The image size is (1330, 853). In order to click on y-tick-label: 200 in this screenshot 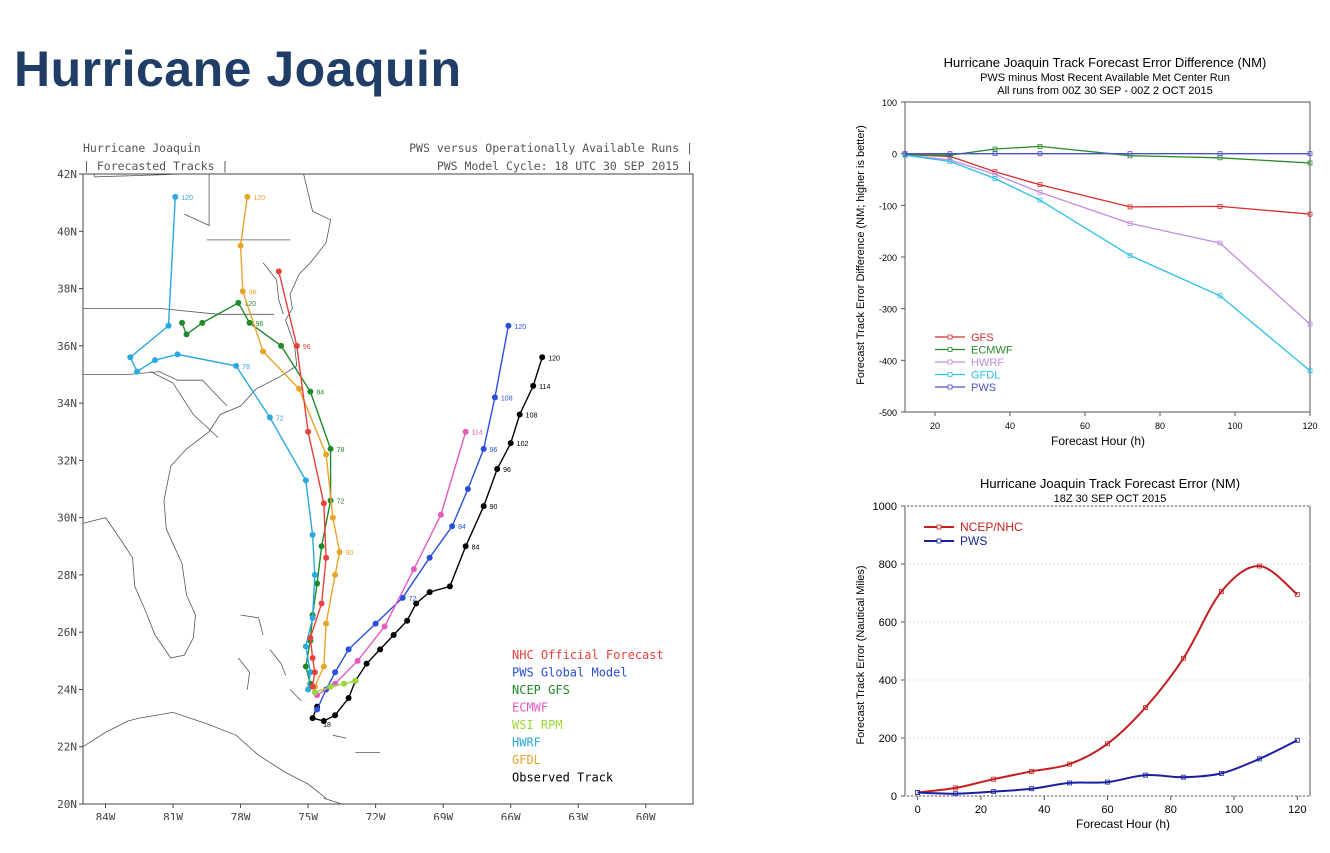, I will do `click(888, 739)`.